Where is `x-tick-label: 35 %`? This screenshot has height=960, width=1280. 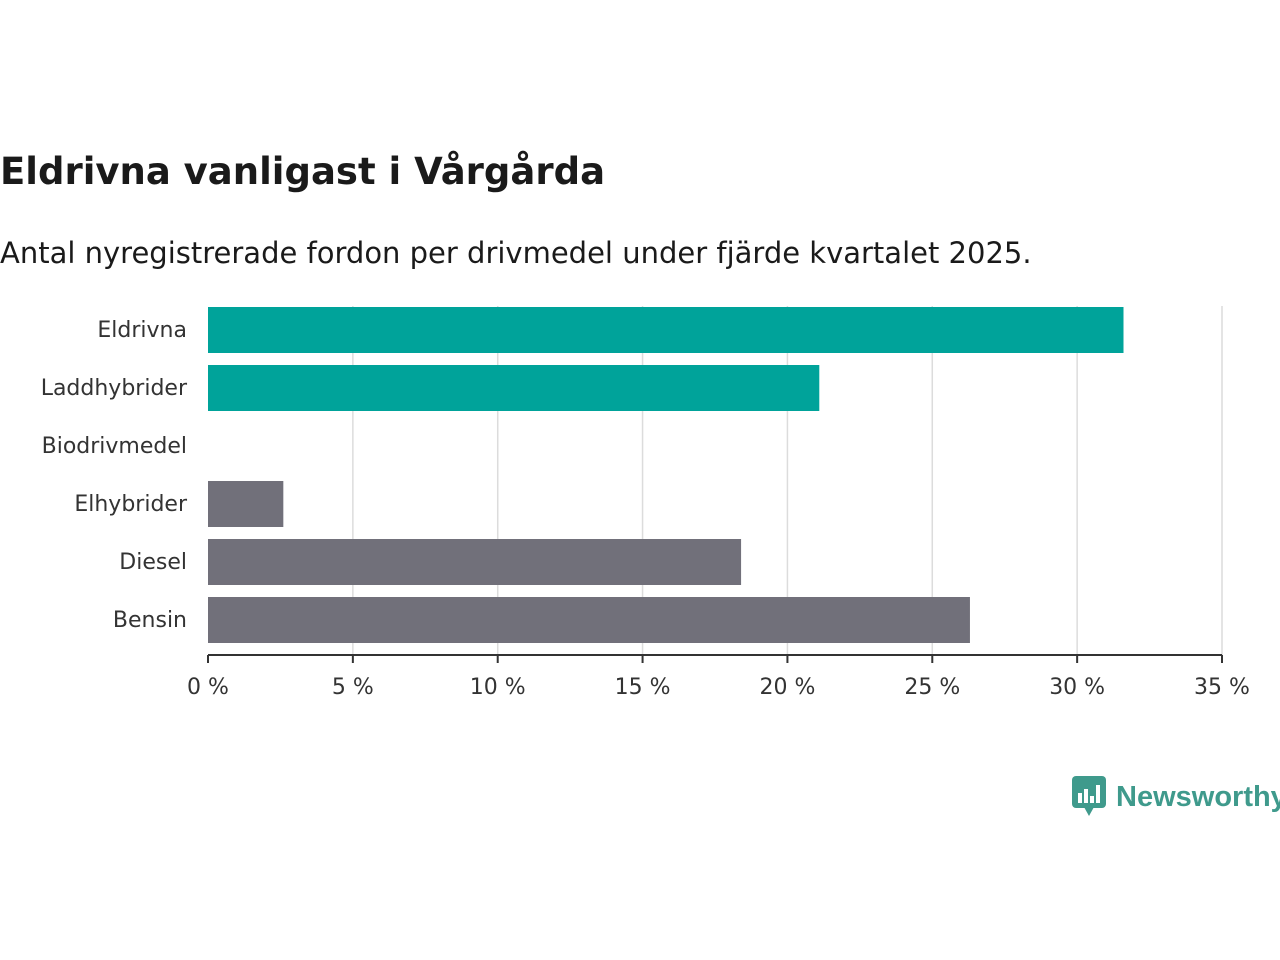
x-tick-label: 35 % is located at coordinates (1222, 687).